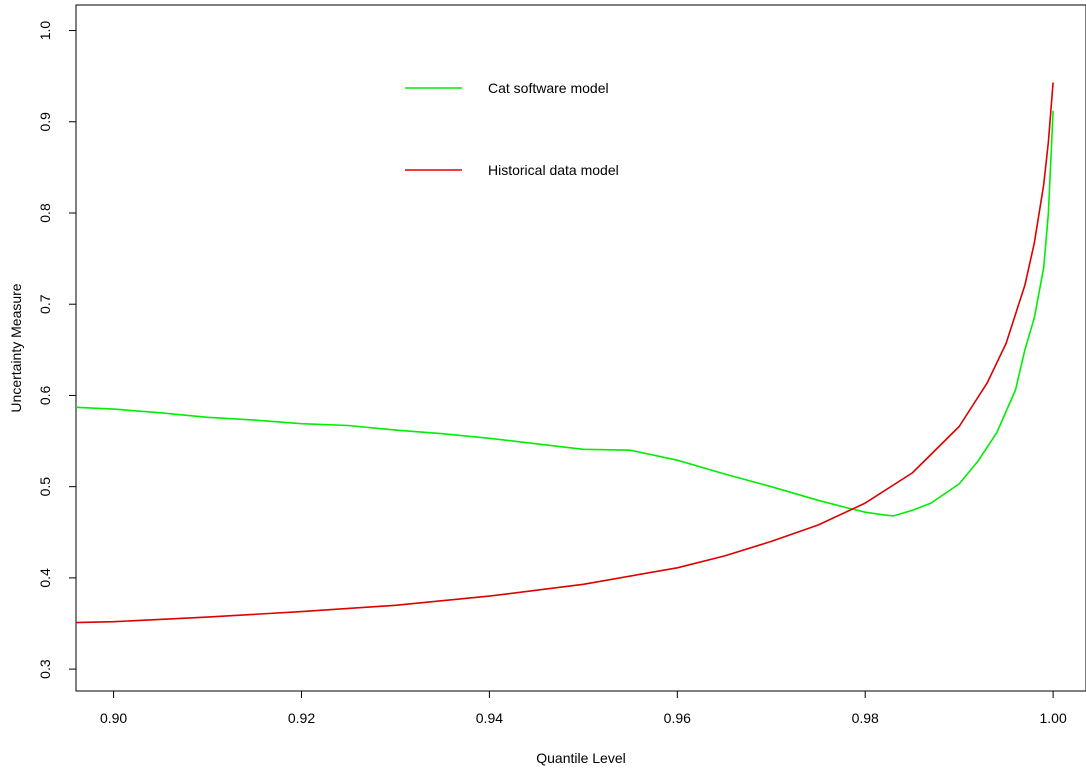  Describe the element at coordinates (45, 304) in the screenshot. I see `y-tick-label: 0.7` at that location.